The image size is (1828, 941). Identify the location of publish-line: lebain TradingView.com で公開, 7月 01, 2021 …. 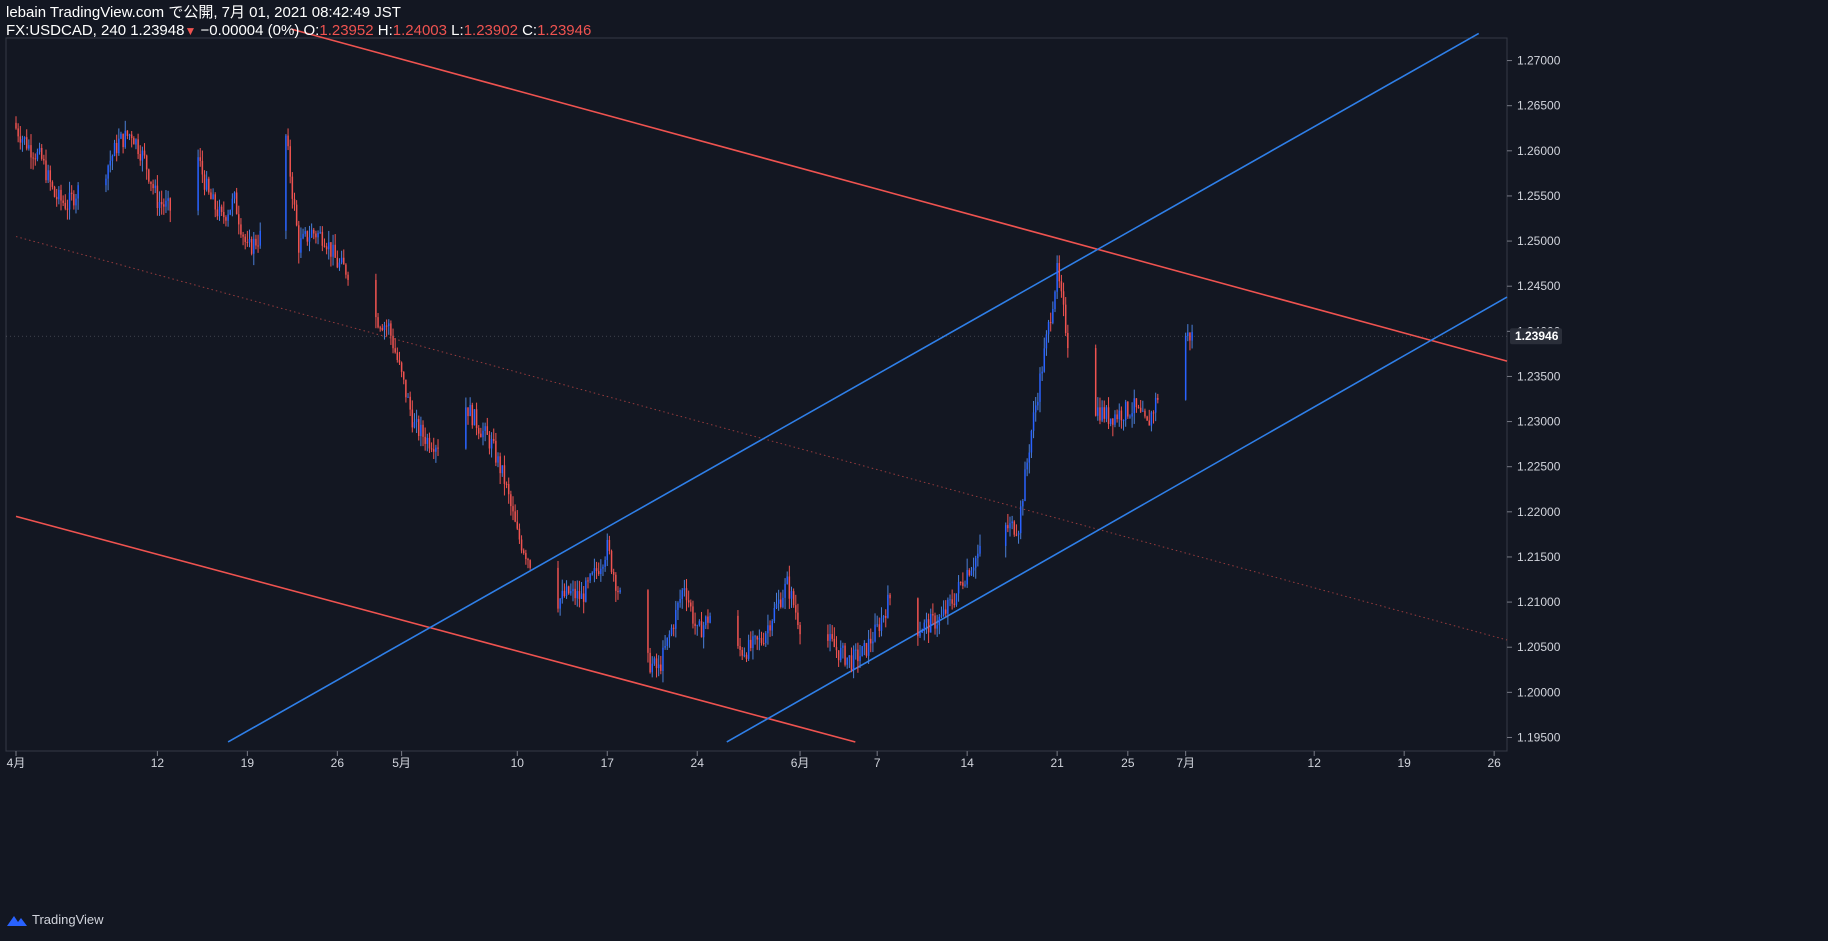
(203, 12).